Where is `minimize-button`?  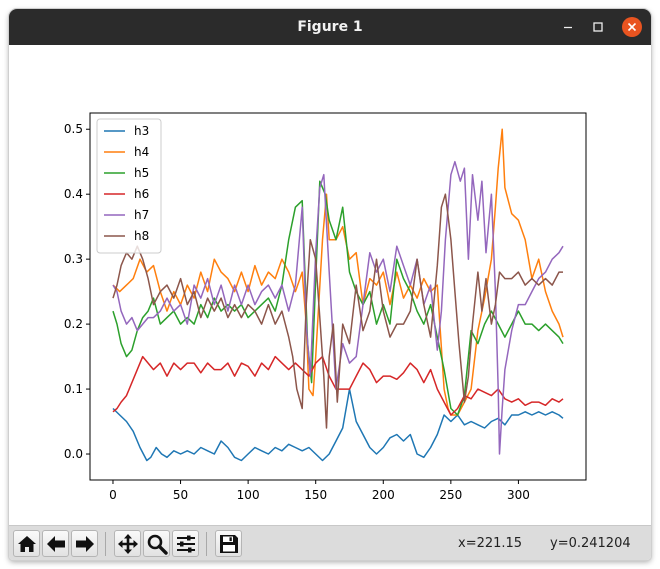 minimize-button is located at coordinates (568, 27).